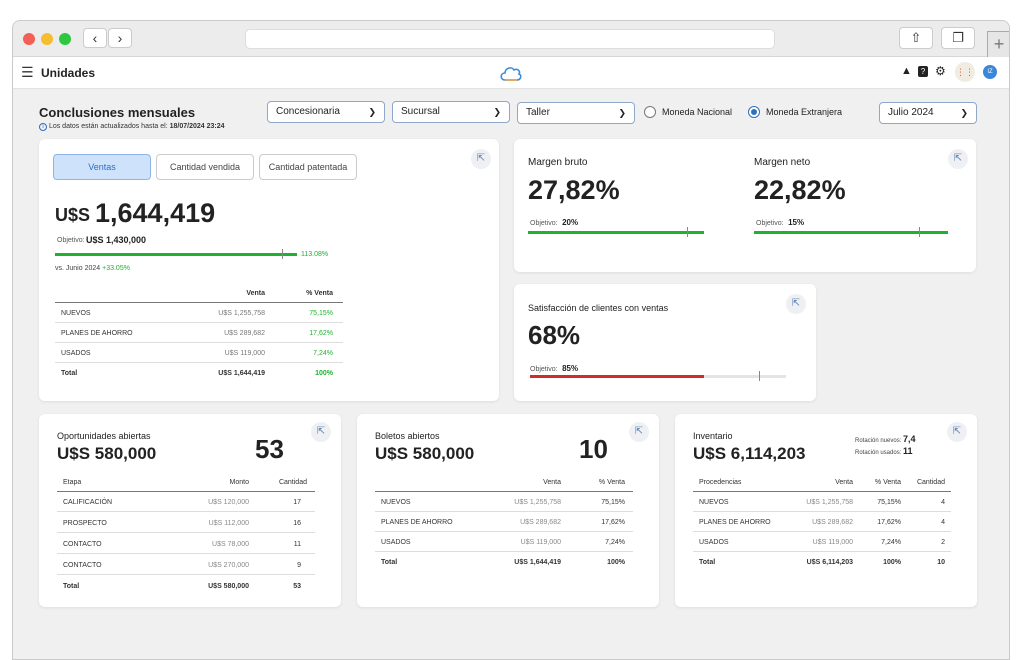 Image resolution: width=1024 pixels, height=660 pixels. Describe the element at coordinates (782, 162) in the screenshot. I see `margen-neto-label: Margen neto` at that location.